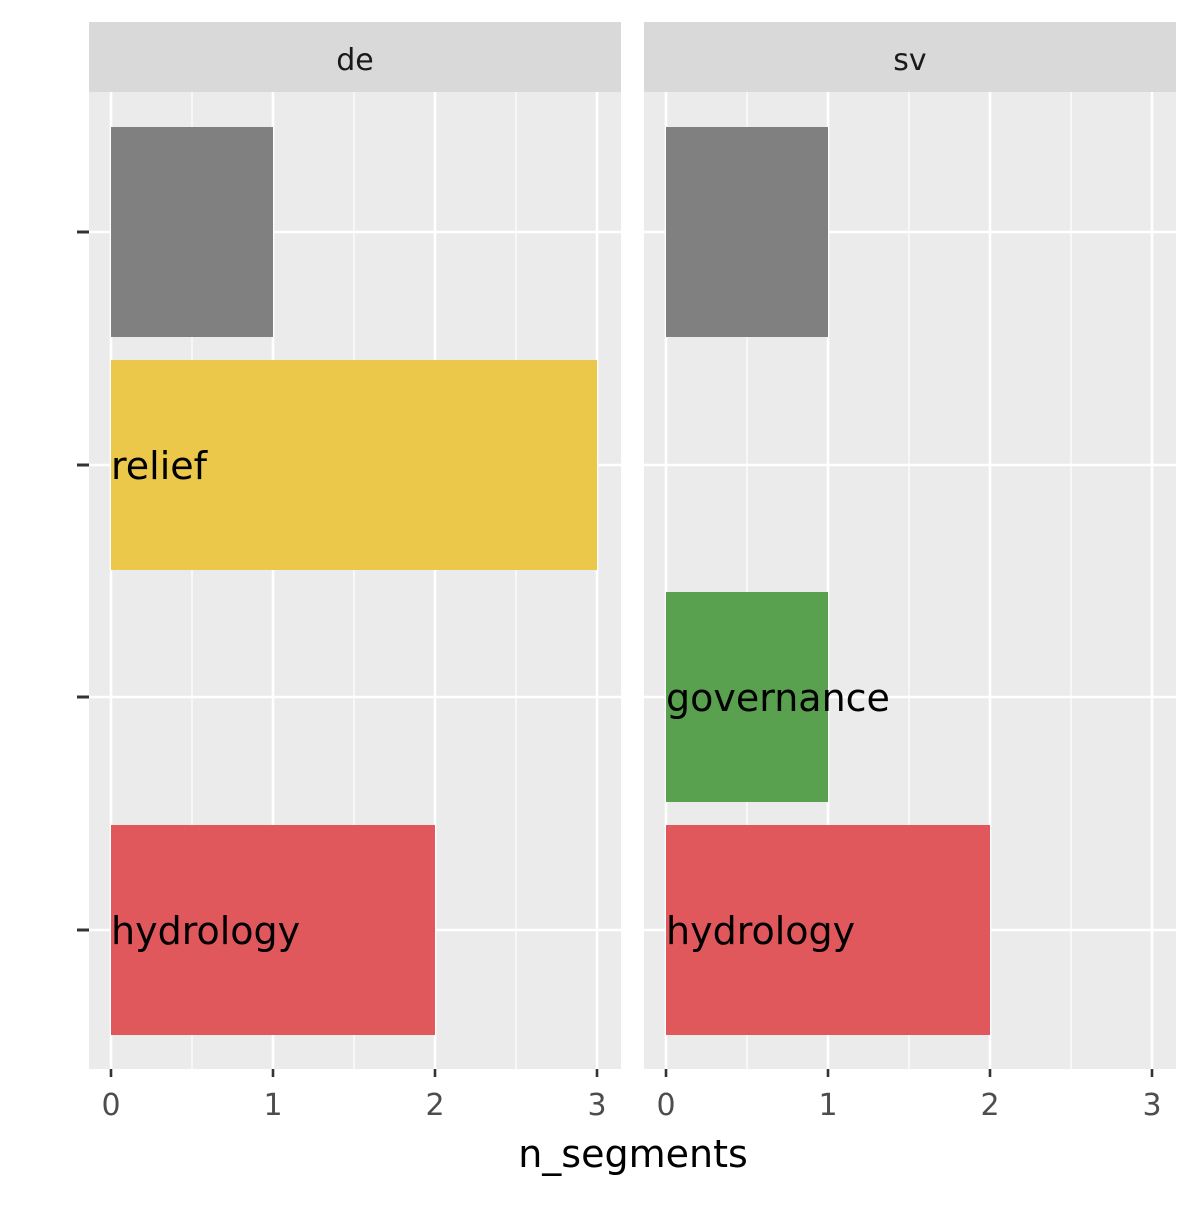 The width and height of the screenshot is (1200, 1205). Describe the element at coordinates (778, 698) in the screenshot. I see `bar-label: governance` at that location.